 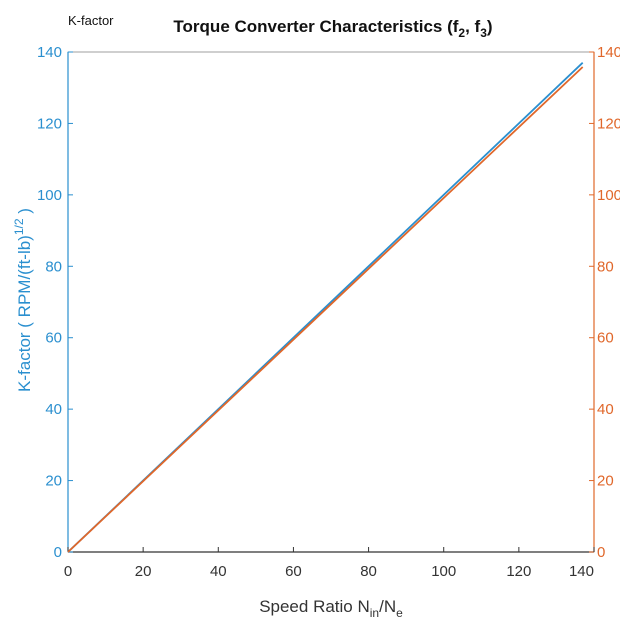 I want to click on y2-tick-label: 20, so click(x=605, y=481).